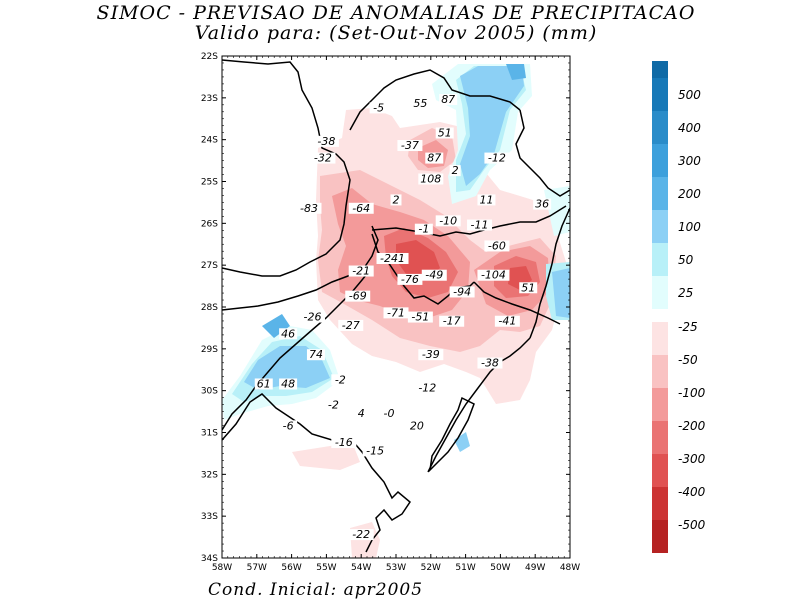 The image size is (792, 612). I want to click on value-label: -27, so click(351, 325).